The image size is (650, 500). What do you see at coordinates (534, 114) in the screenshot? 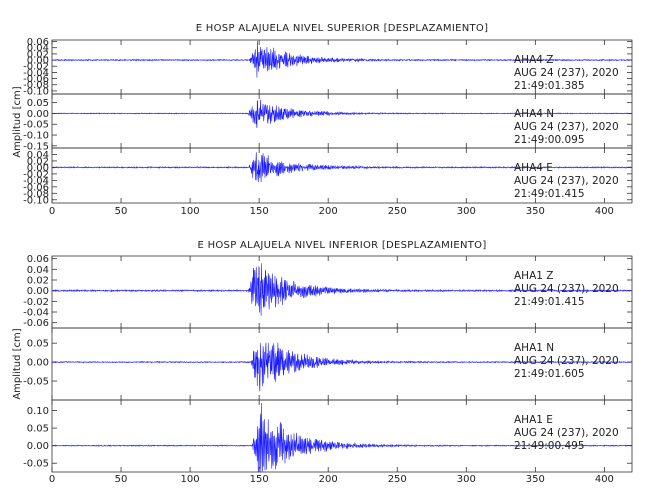
I see `trace-annotation-line: AHA4 N` at bounding box center [534, 114].